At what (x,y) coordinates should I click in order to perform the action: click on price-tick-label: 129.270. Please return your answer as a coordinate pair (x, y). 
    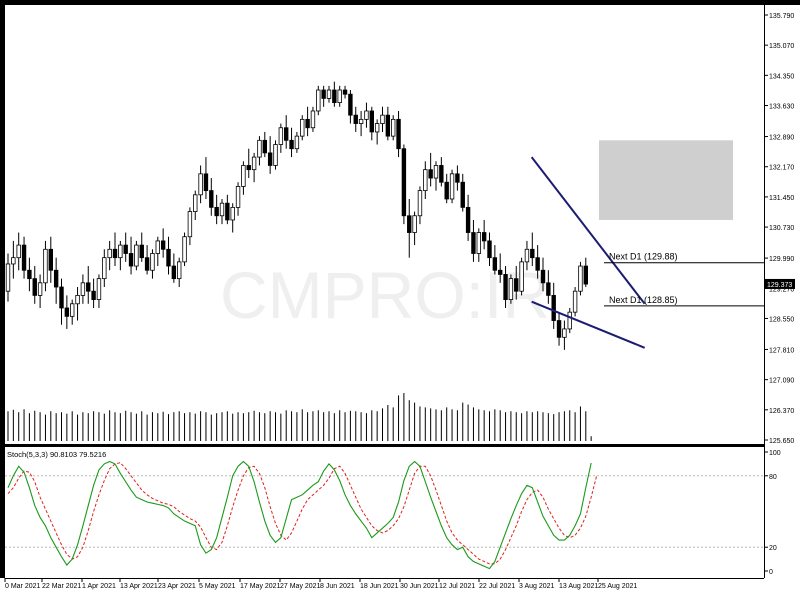
    Looking at the image, I should click on (781, 289).